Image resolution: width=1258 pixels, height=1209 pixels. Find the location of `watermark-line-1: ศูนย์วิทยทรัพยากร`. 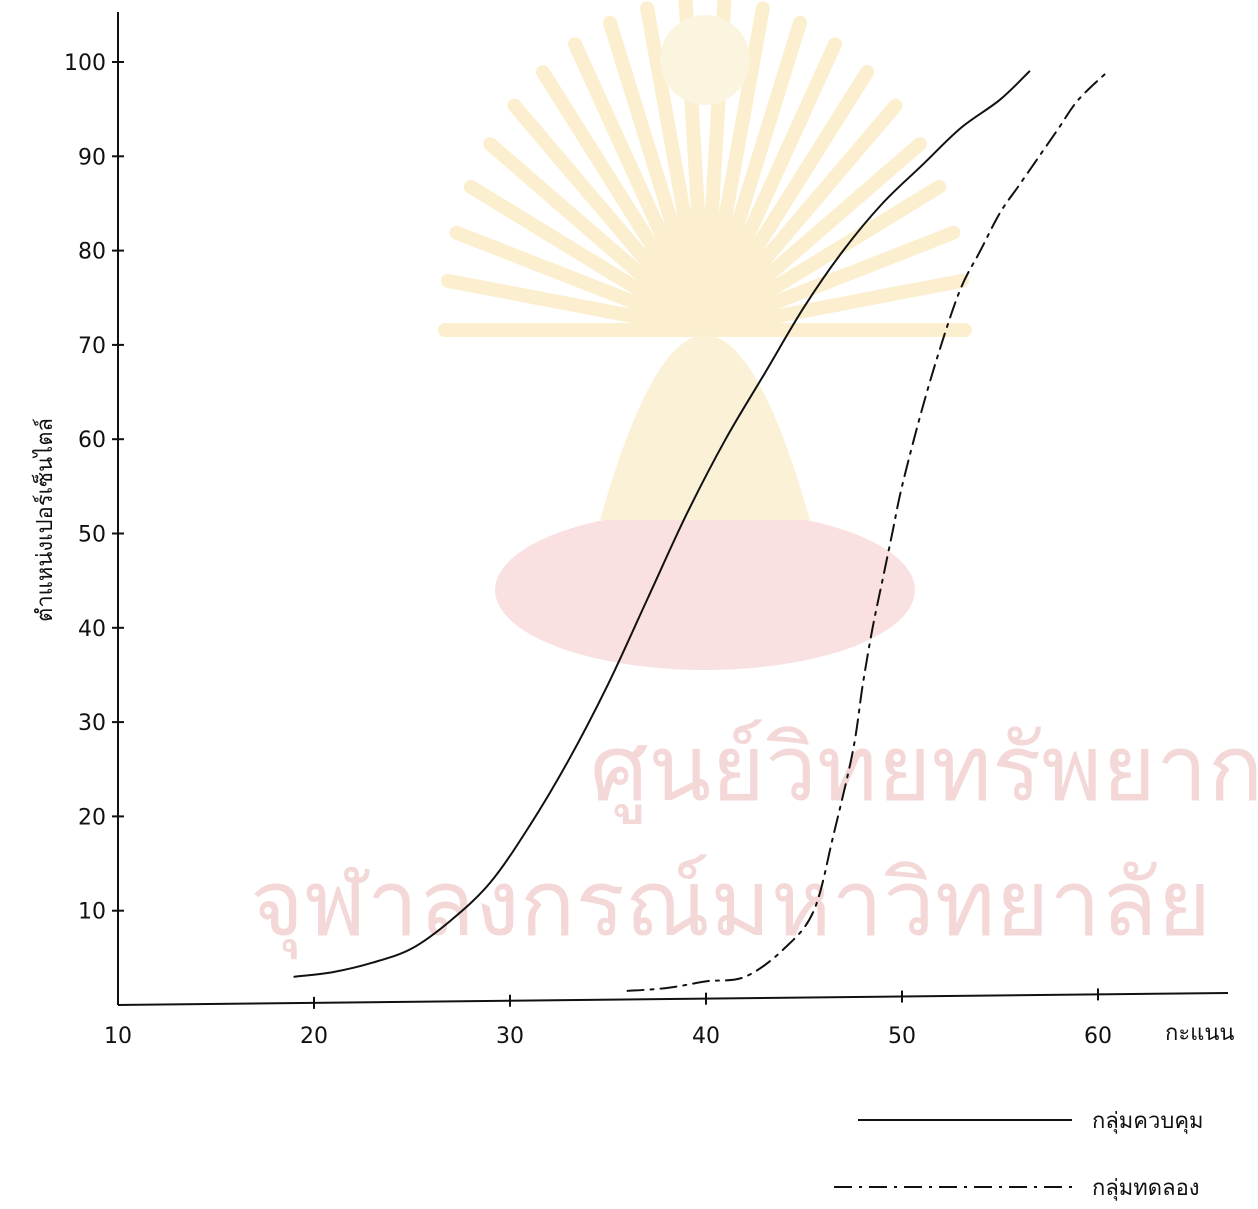

watermark-line-1: ศูนย์วิทยทรัพยากร is located at coordinates (924, 769).